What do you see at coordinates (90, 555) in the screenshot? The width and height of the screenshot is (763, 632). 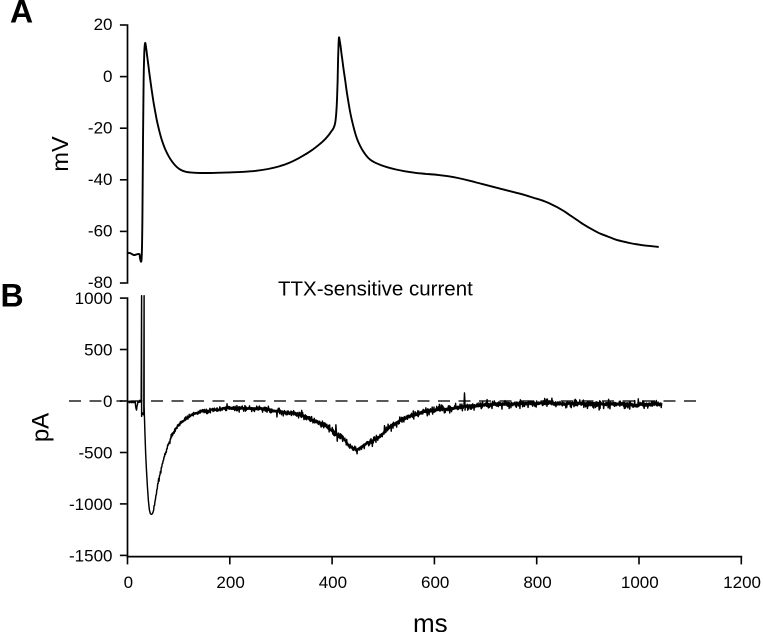 I see `svg-text: -1500` at bounding box center [90, 555].